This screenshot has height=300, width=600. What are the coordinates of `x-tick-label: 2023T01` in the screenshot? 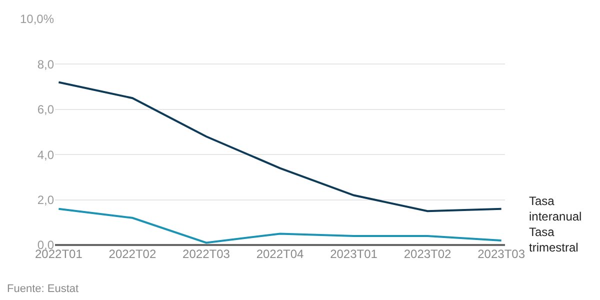 It's located at (354, 254).